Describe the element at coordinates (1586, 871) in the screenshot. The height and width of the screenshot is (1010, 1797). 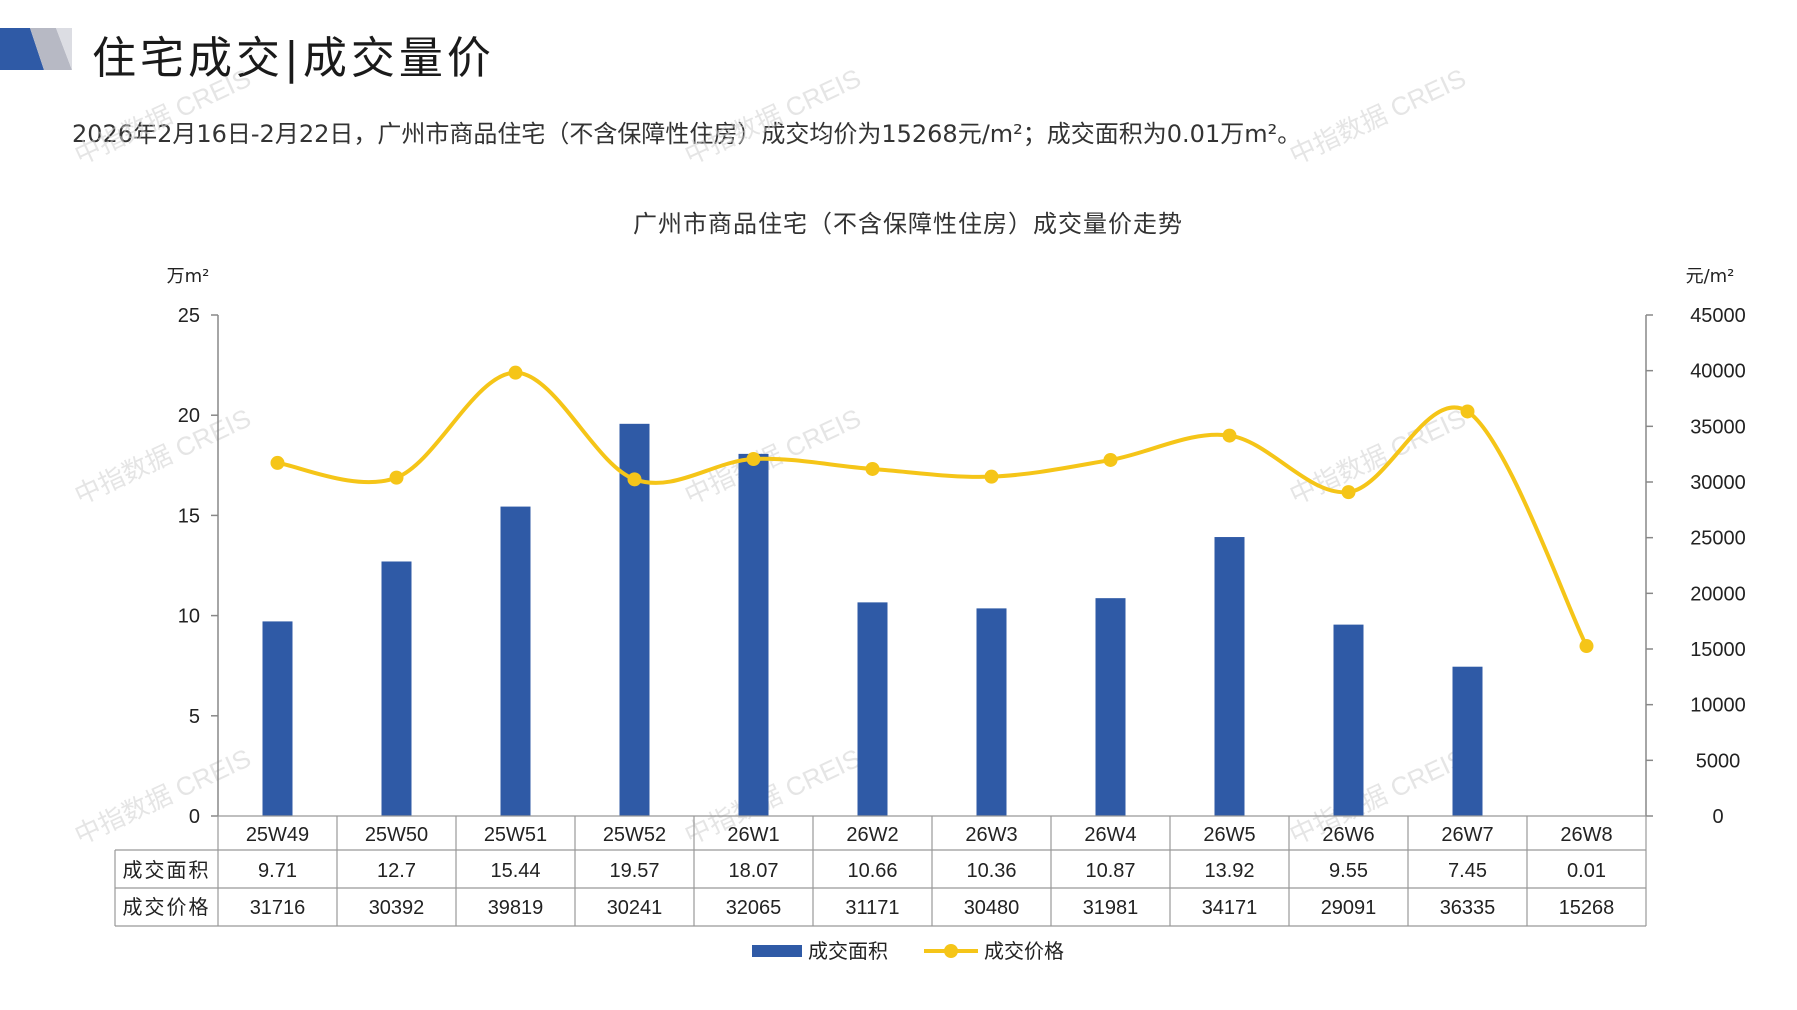
I see `table-cell: 0.01` at that location.